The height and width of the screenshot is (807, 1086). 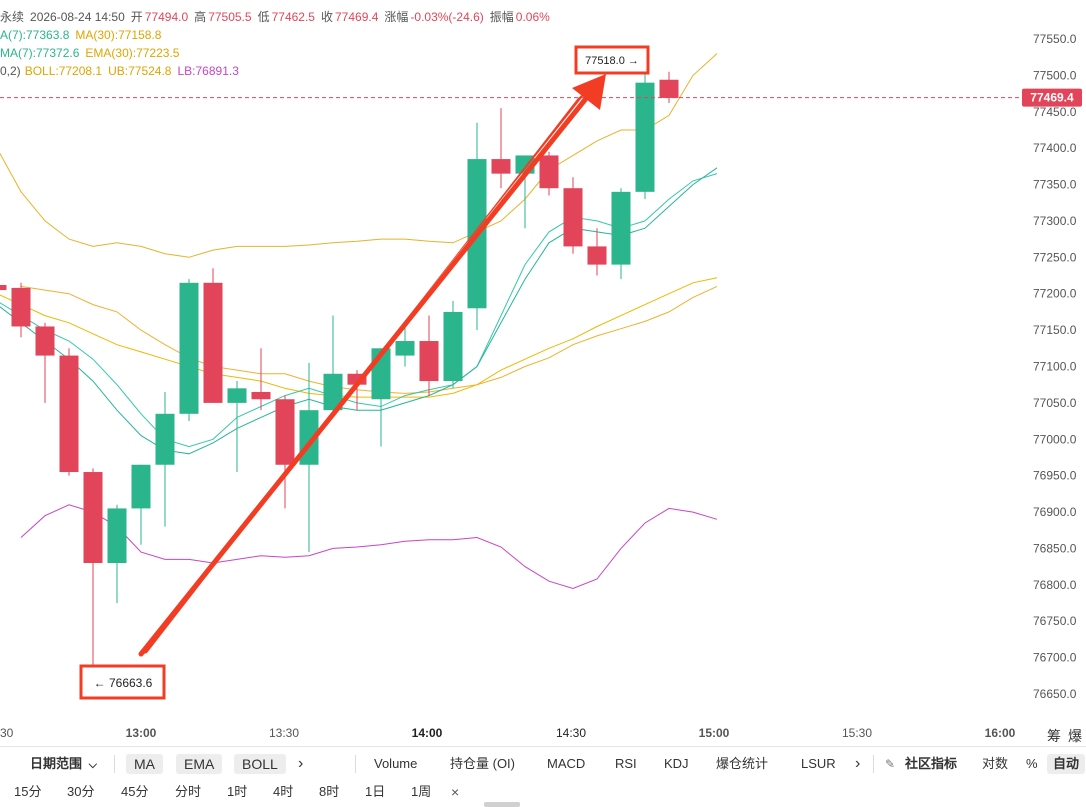 I want to click on min-price-label: ← 76663.6, so click(x=123, y=683).